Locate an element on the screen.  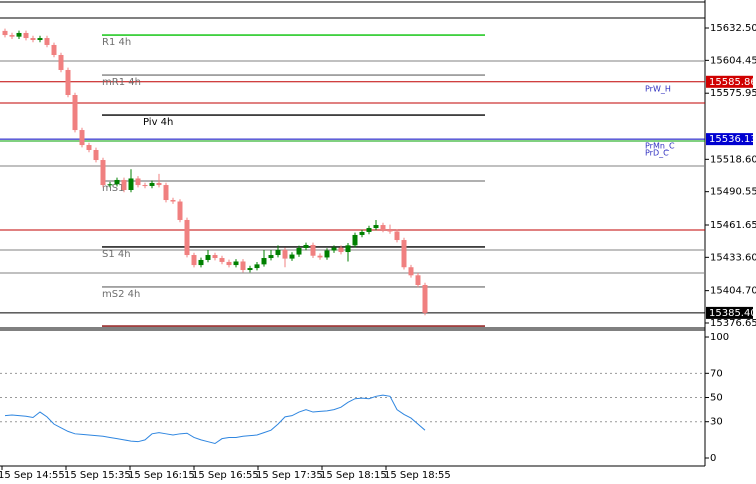
x-tick-label: 15 Sep 18:15 is located at coordinates (353, 475).